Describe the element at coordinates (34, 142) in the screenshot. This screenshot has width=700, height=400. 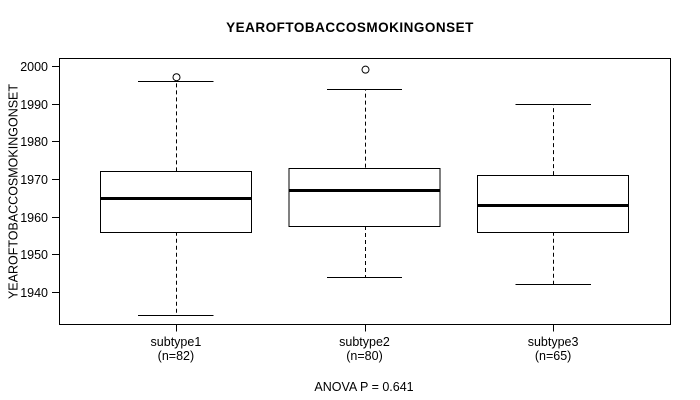
I see `y-tick-label: 1980` at that location.